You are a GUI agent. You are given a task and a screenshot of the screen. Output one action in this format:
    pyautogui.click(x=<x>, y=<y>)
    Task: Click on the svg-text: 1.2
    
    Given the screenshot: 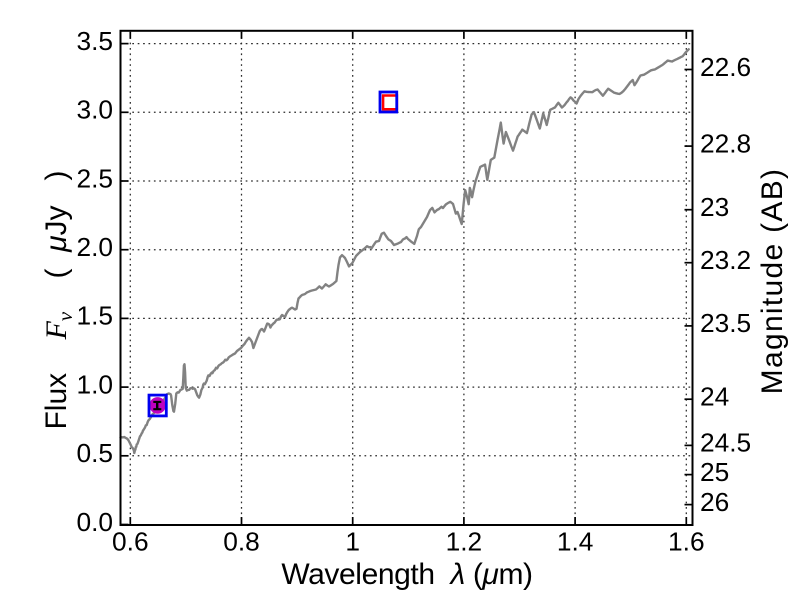 What is the action you would take?
    pyautogui.click(x=464, y=541)
    